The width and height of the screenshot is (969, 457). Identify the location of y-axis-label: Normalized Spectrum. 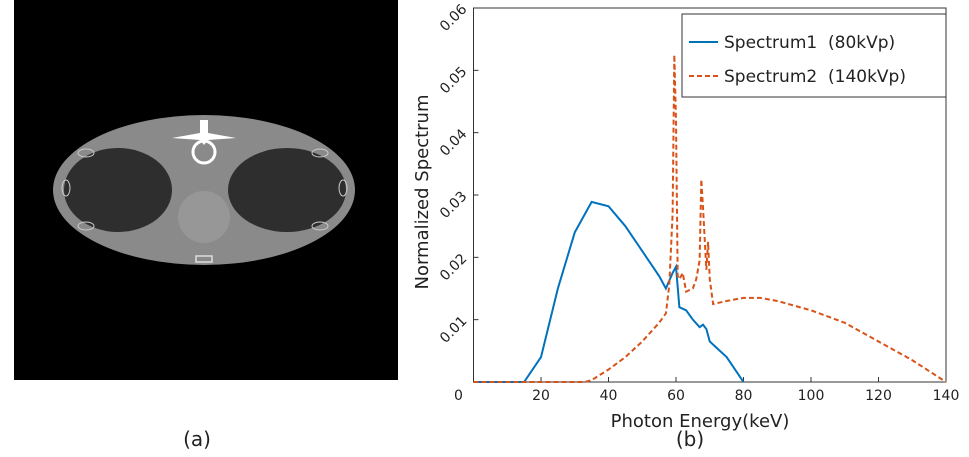
(422, 191).